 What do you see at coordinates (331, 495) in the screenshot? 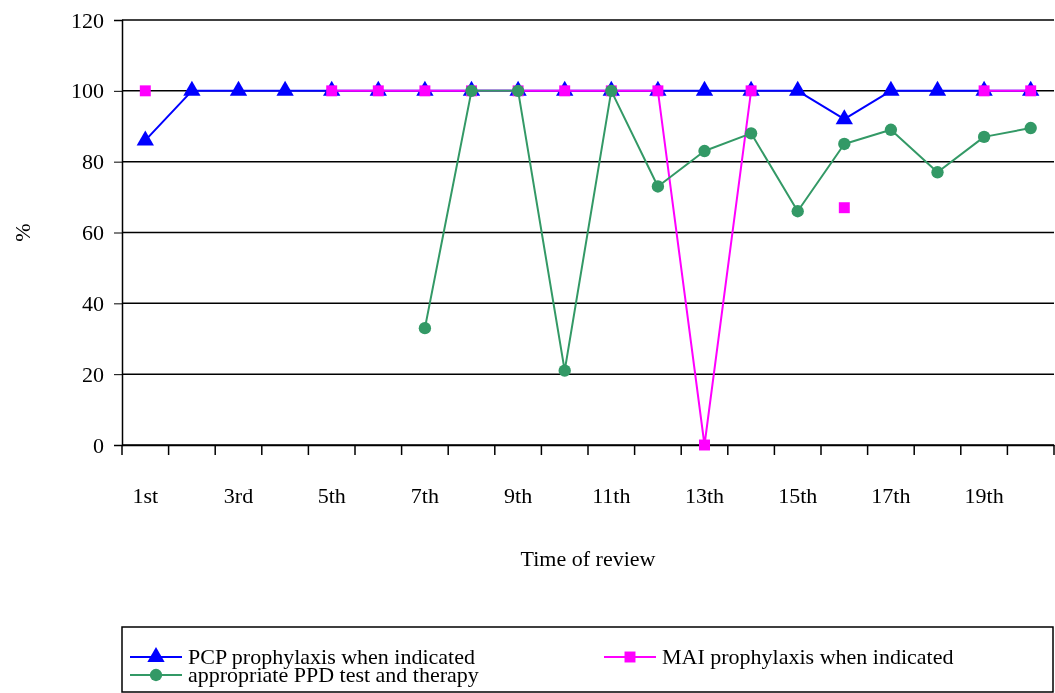
I see `x-tick-label: 5th` at bounding box center [331, 495].